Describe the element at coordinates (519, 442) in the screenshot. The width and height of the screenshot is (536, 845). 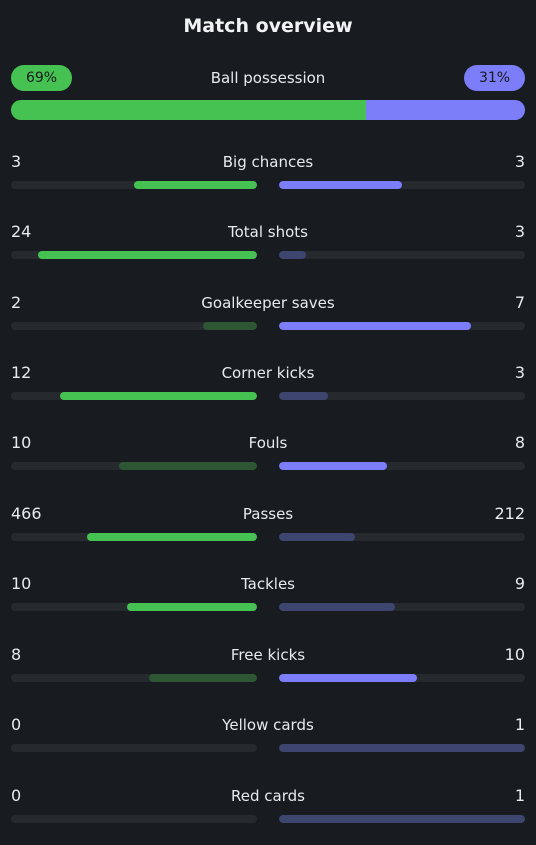
I see `away-stat-value: 8` at that location.